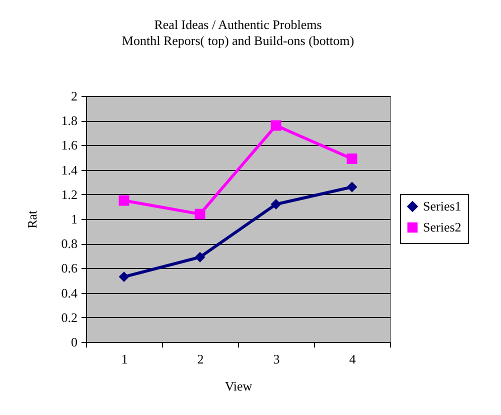  Describe the element at coordinates (238, 386) in the screenshot. I see `x-axis-title: View` at that location.